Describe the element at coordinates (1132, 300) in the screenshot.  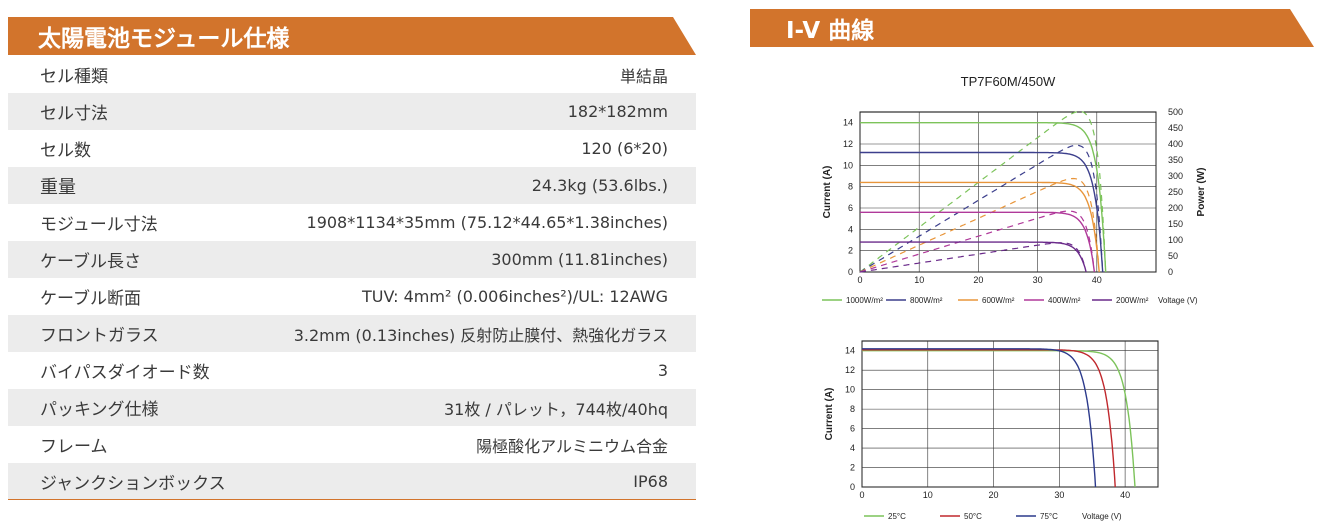
I see `legend-label: 200W/m²` at that location.